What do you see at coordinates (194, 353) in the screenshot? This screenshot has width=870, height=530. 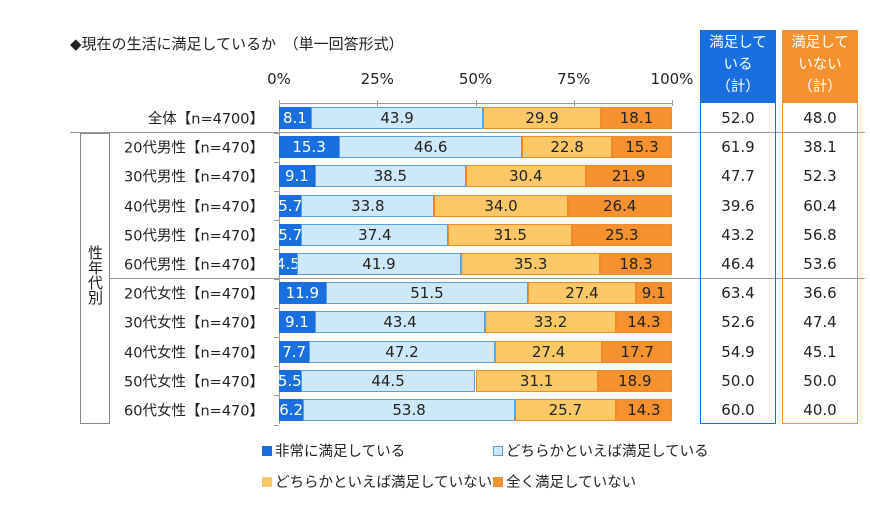 I see `category-label: 40代女性【n=470】` at bounding box center [194, 353].